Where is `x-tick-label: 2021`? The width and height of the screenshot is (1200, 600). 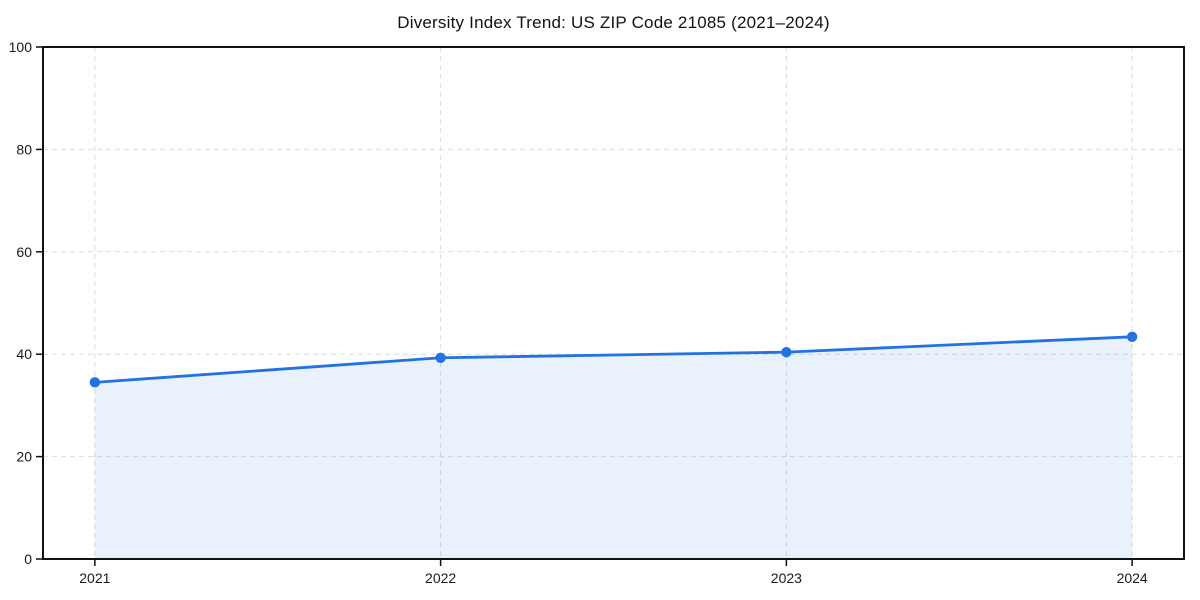
x-tick-label: 2021 is located at coordinates (94, 578).